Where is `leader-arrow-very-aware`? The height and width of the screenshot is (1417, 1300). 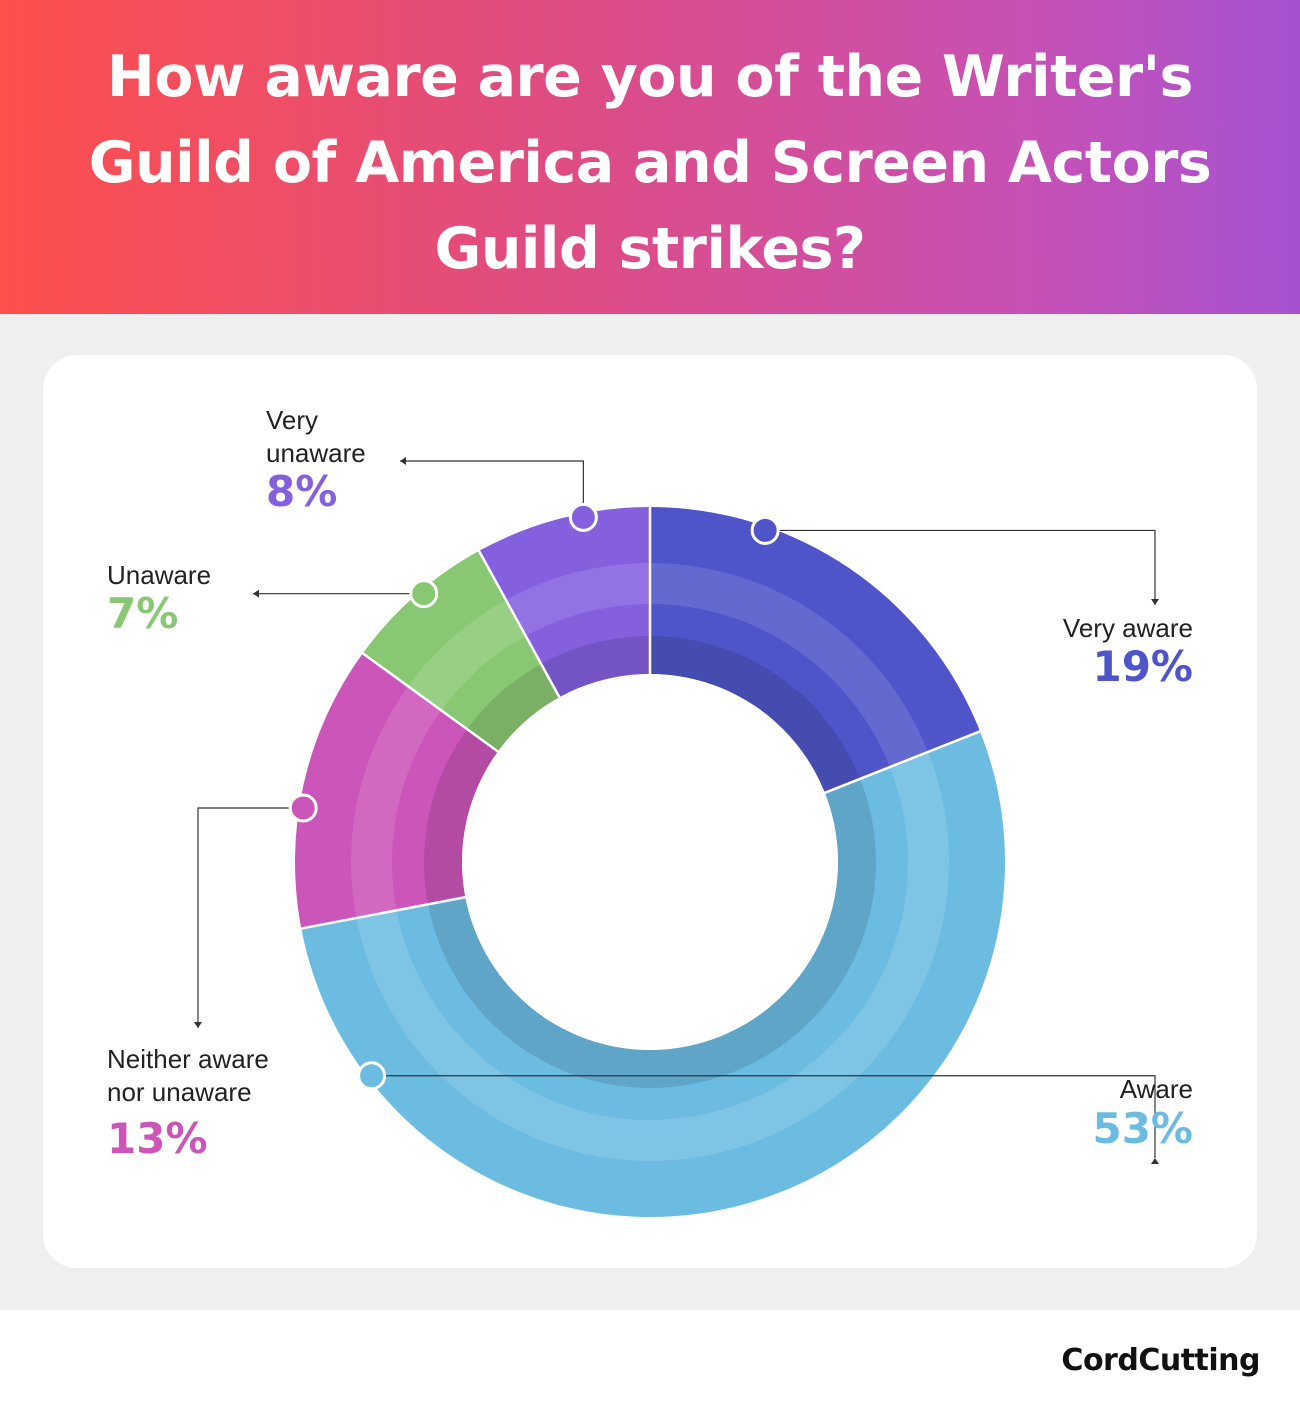
leader-arrow-very-aware is located at coordinates (1155, 602).